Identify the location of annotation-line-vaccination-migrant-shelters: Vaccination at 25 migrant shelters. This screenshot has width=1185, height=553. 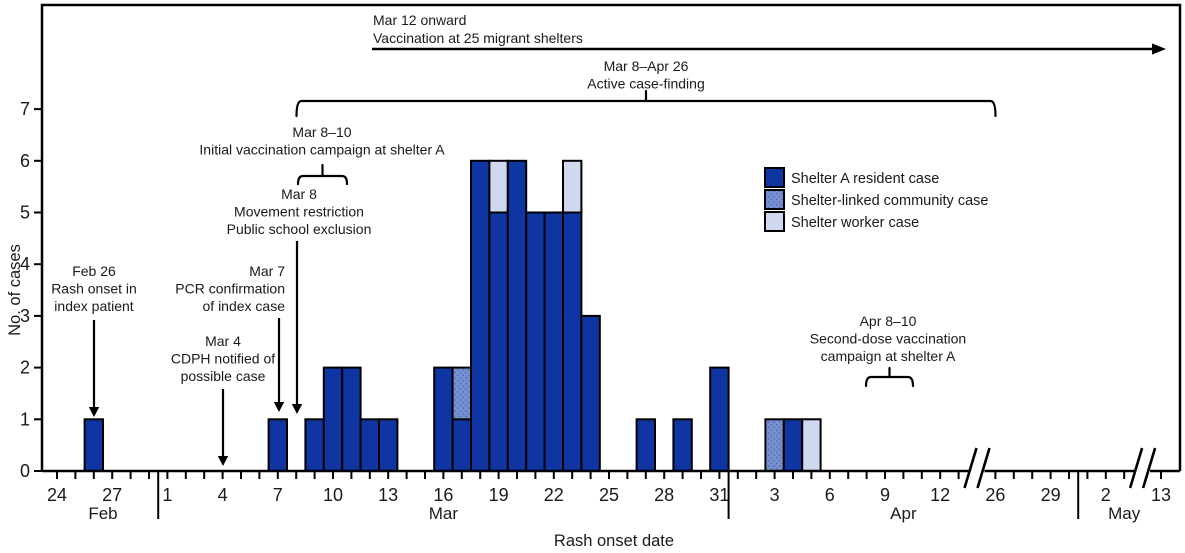
(478, 38).